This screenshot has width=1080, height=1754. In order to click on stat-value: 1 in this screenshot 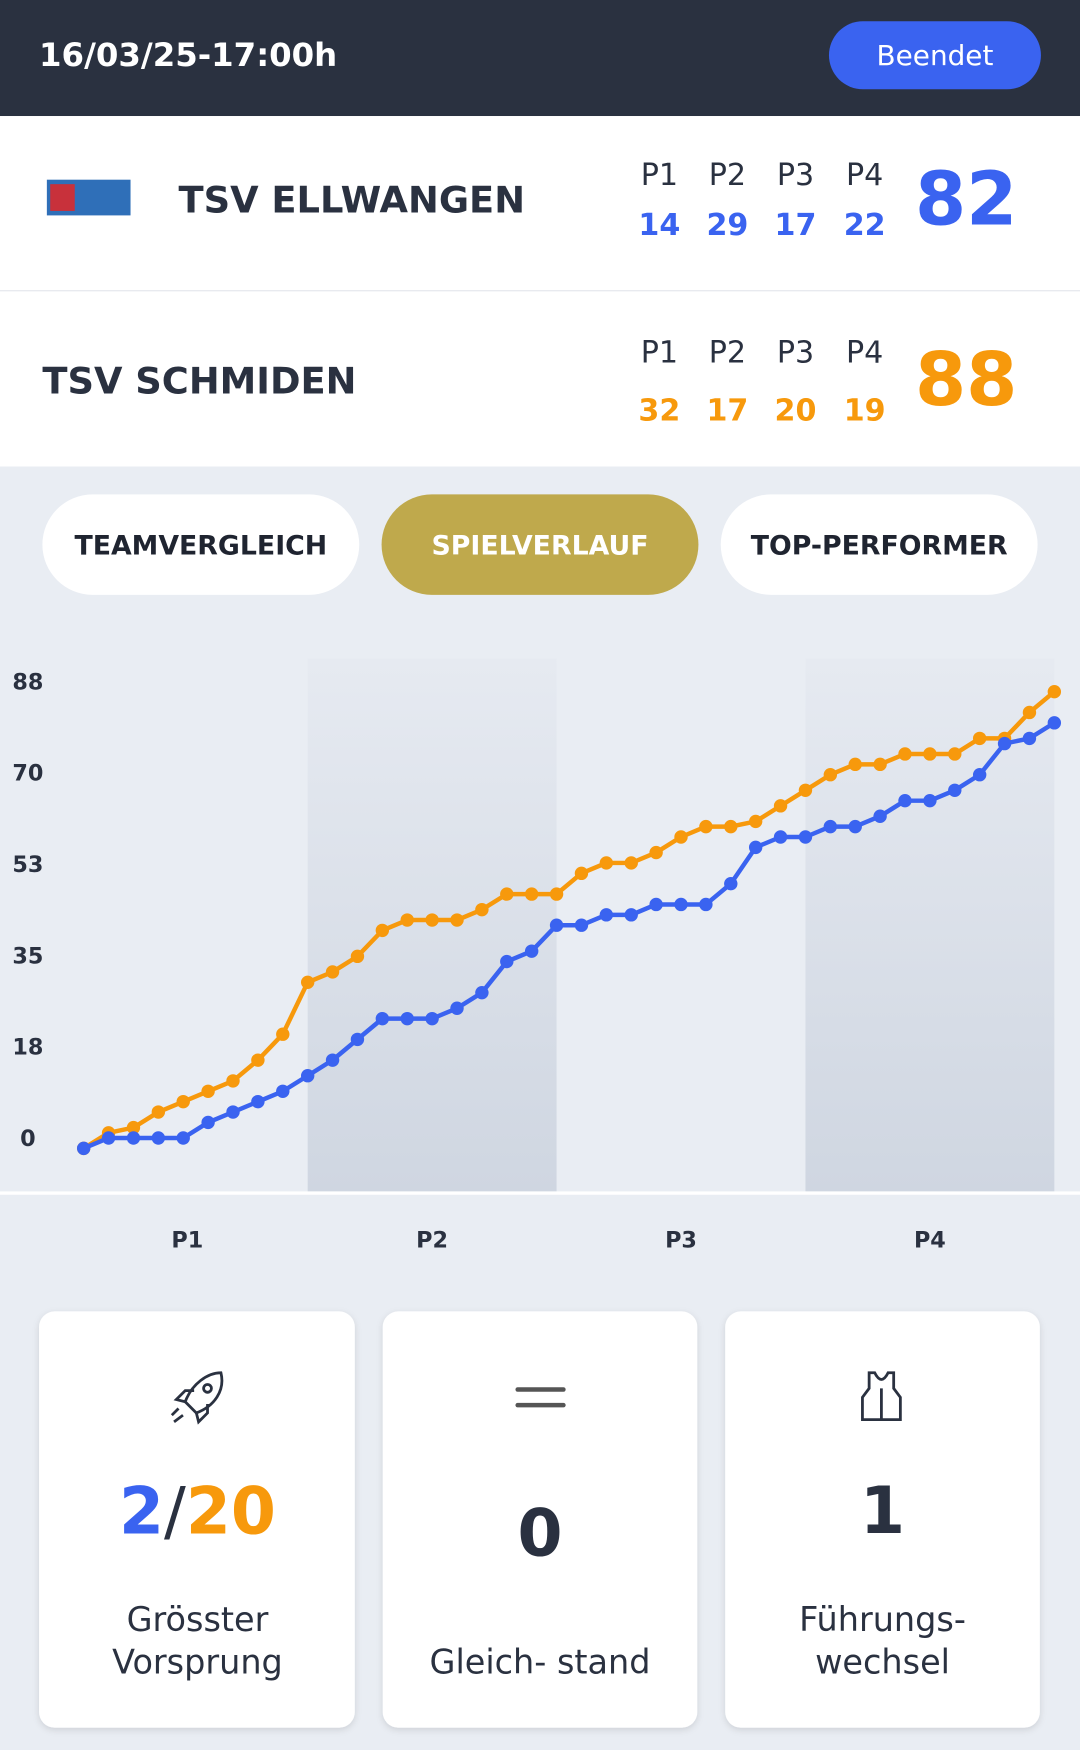, I will do `click(882, 1511)`.